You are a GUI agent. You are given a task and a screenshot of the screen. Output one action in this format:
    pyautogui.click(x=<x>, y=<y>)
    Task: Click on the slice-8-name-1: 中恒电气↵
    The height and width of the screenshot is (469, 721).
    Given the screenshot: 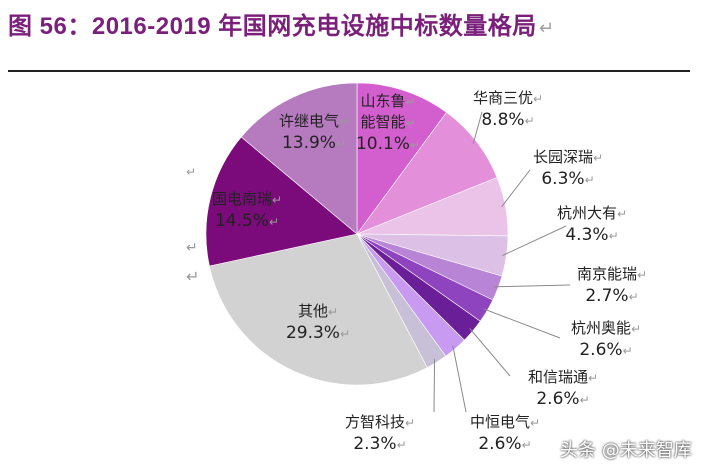 What is the action you would take?
    pyautogui.click(x=505, y=422)
    